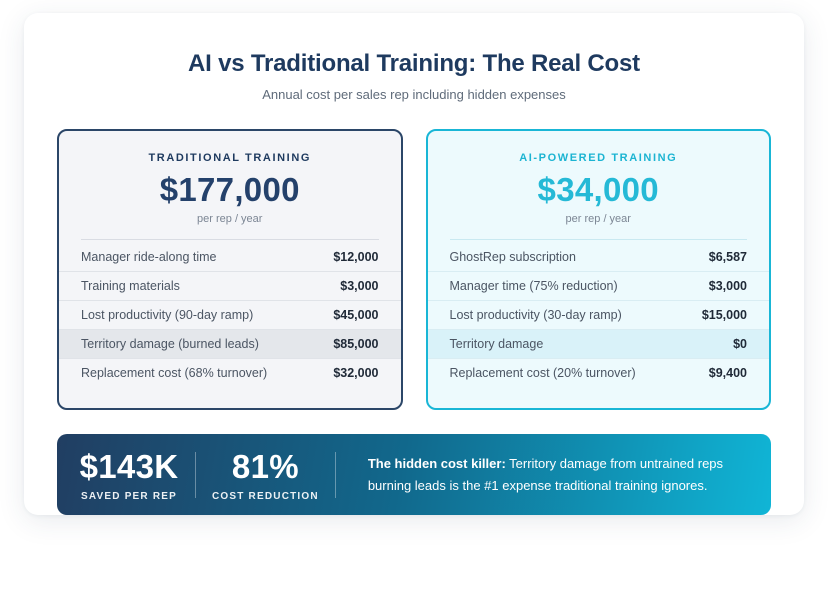 The width and height of the screenshot is (828, 598). I want to click on ai-period-label: per rep / year, so click(598, 219).